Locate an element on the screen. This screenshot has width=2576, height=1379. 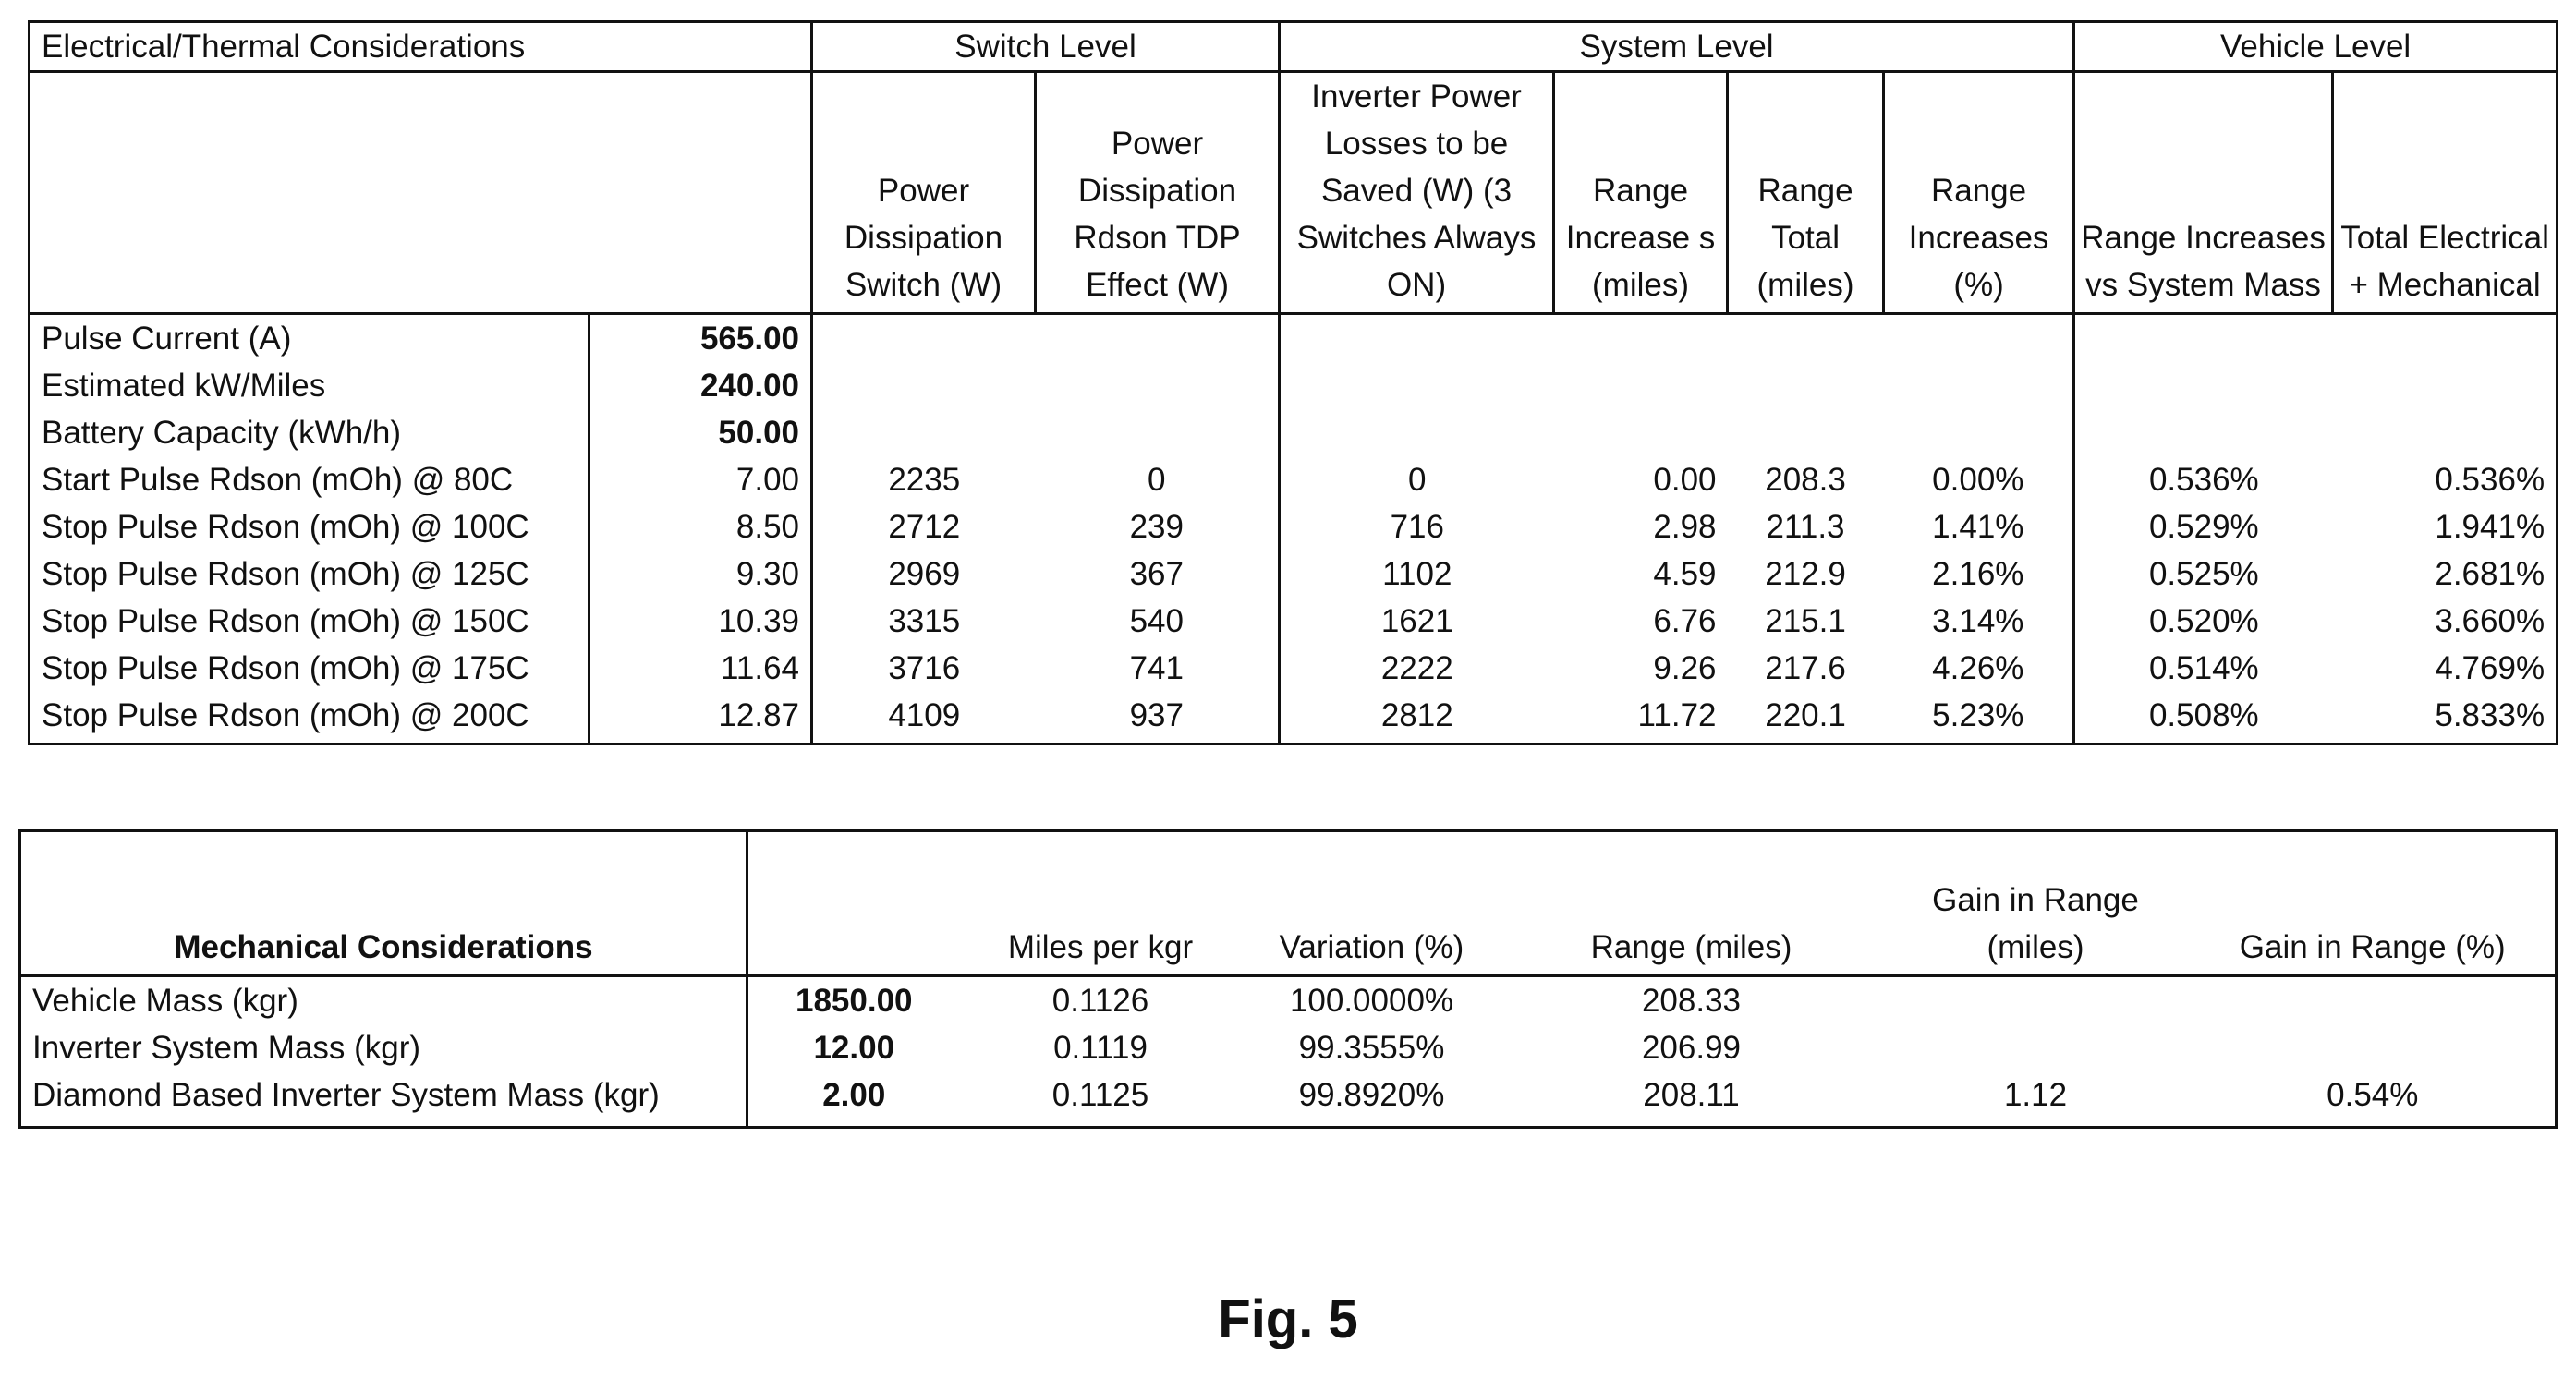
cell-range-vs-mass: 0.514% is located at coordinates (2202, 668).